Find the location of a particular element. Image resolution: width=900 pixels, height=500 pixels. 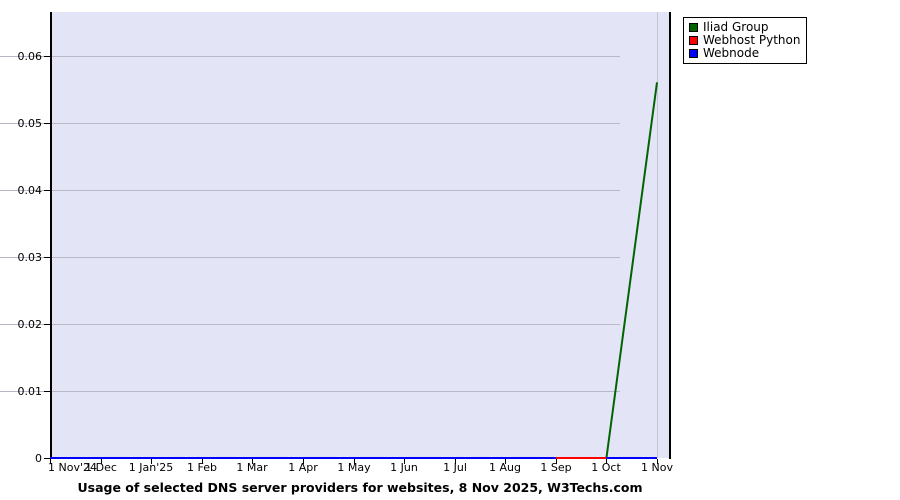

x-tick-label: 1 Jun is located at coordinates (404, 467).